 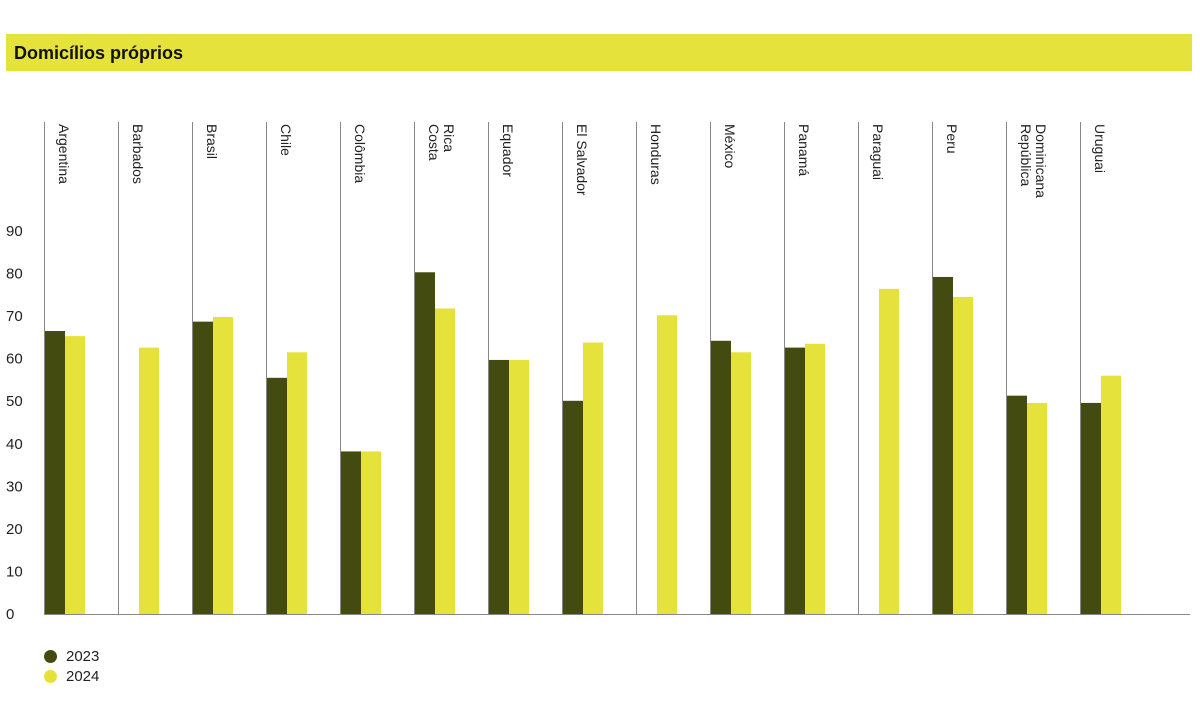 What do you see at coordinates (14, 231) in the screenshot?
I see `y-tick-label: 90` at bounding box center [14, 231].